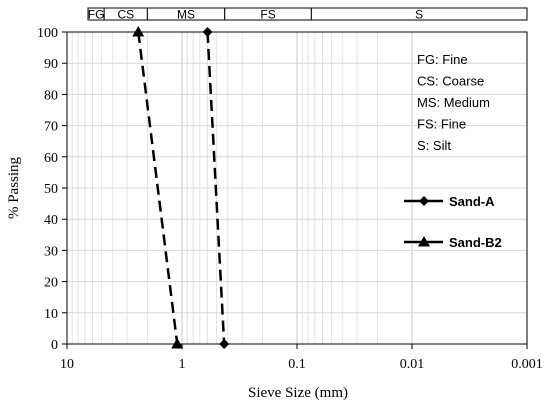 This screenshot has height=406, width=550. What do you see at coordinates (298, 393) in the screenshot?
I see `x-axis-title: Sieve Size (mm)` at bounding box center [298, 393].